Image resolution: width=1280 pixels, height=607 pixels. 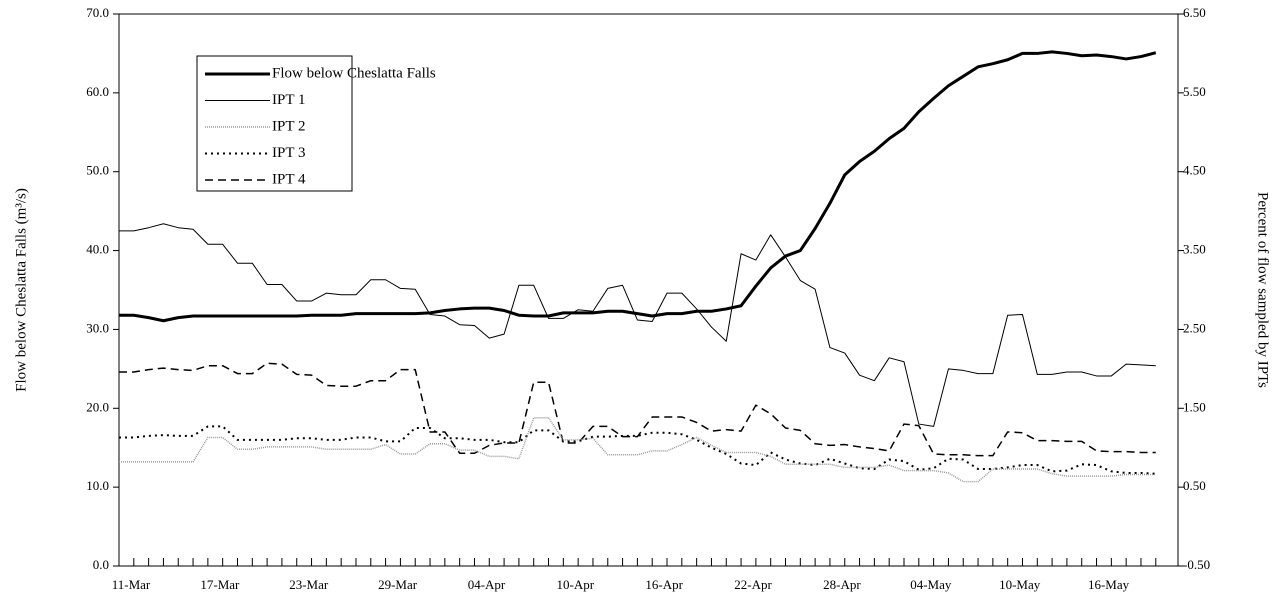 I want to click on legend-label: IPT 2, so click(x=288, y=126).